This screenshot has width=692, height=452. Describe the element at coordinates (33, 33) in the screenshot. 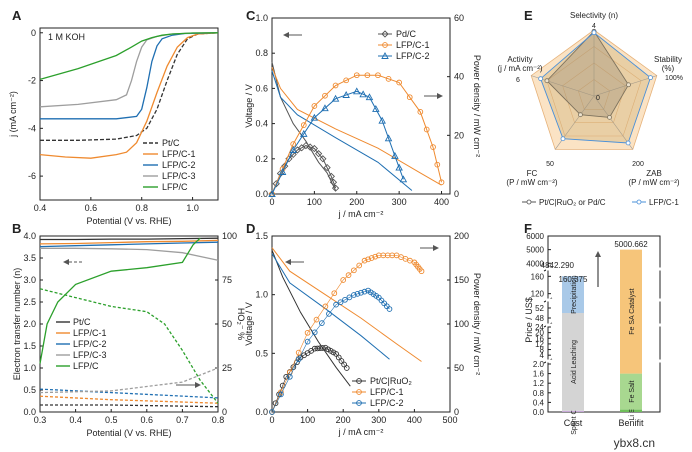

I see `panel-a-ytick-label: 0` at that location.